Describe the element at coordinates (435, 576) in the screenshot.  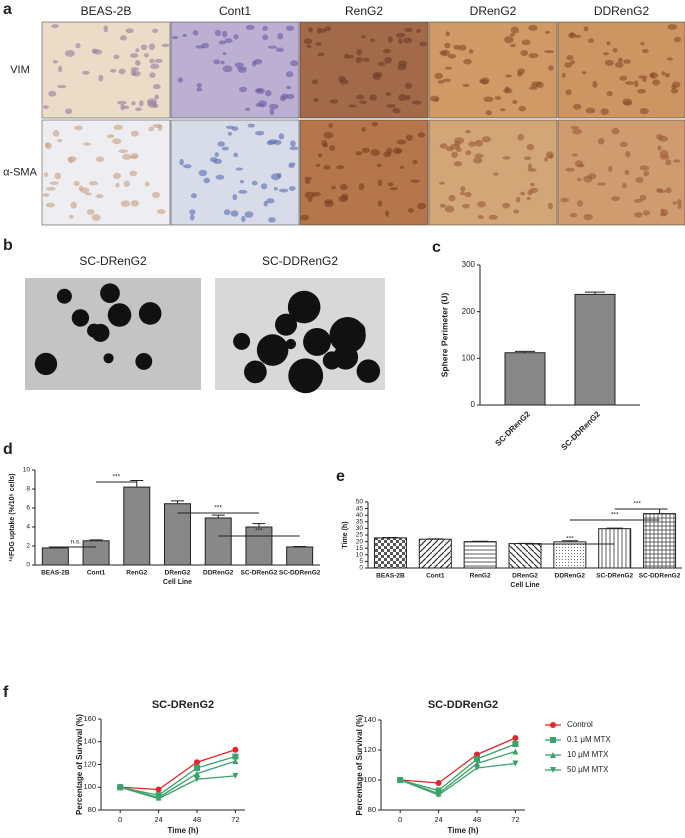
I see `x-tick-label: Cont1` at that location.